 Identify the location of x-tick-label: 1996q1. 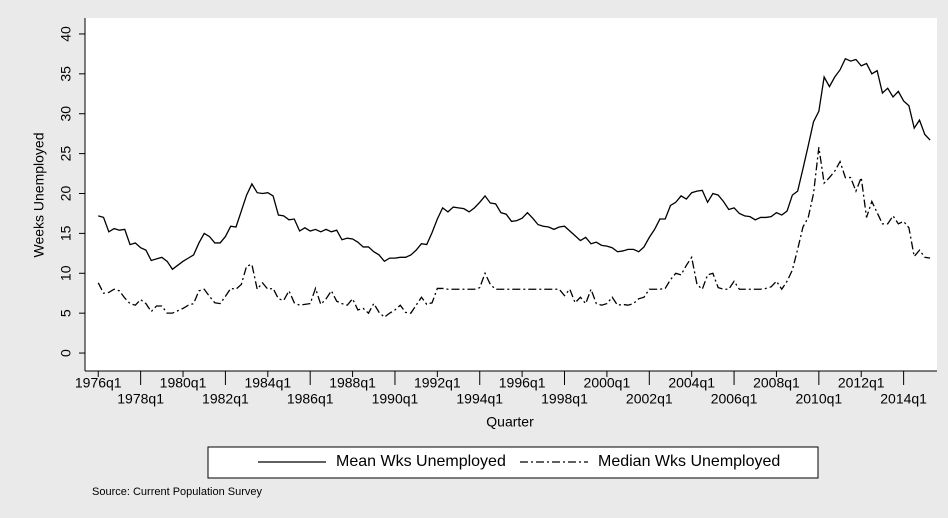
(522, 383).